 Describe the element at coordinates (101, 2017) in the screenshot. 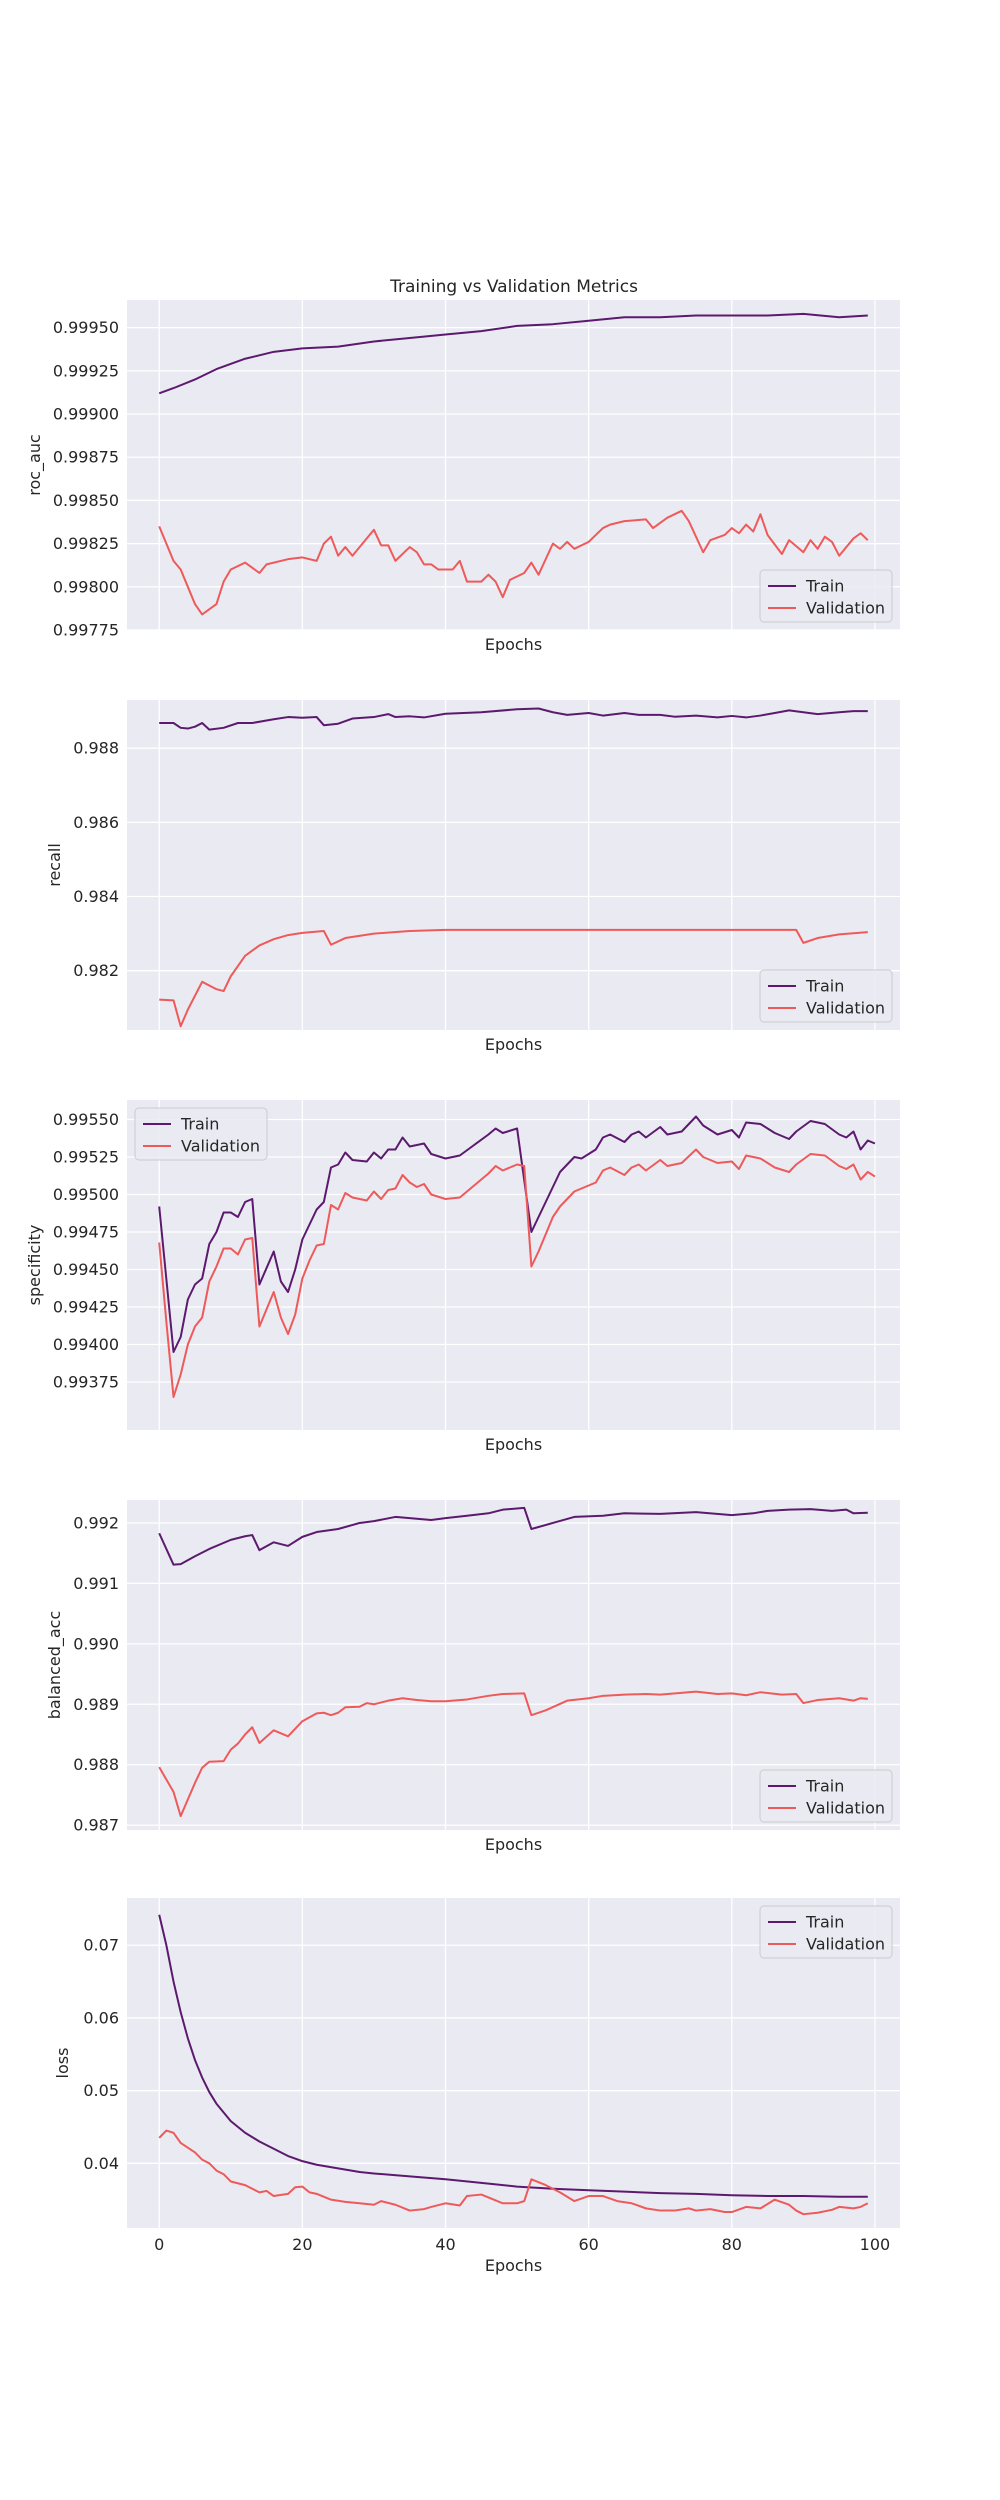

I see `y-tick-label: 0.06` at that location.